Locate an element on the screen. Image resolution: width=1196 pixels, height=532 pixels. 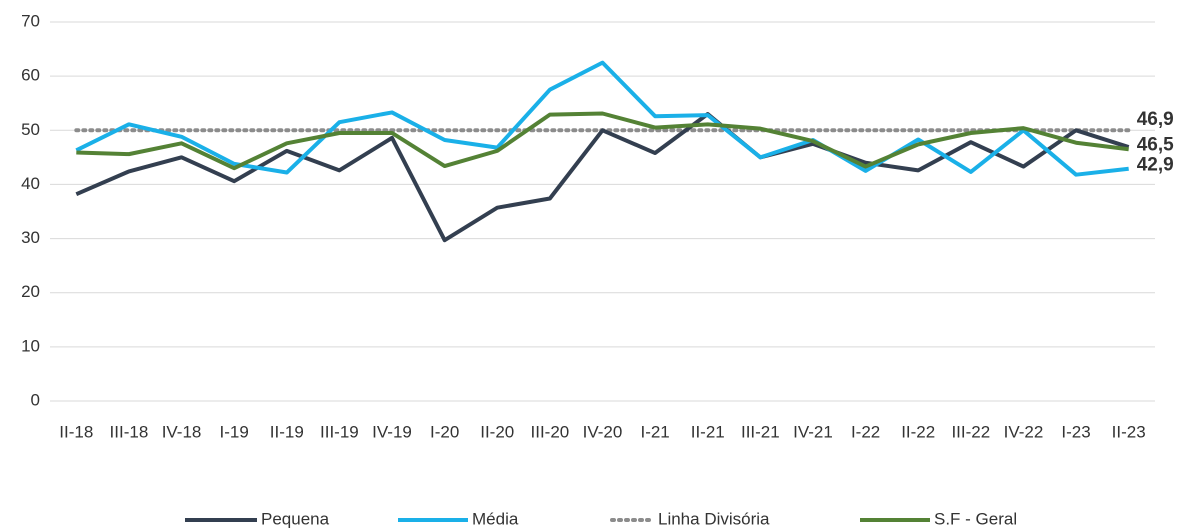
x-tick-label: I-20 is located at coordinates (444, 431).